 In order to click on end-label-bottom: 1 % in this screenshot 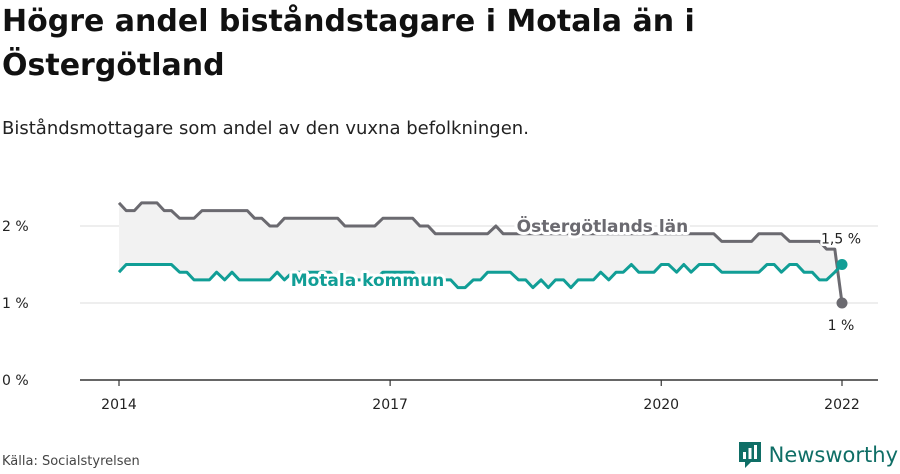, I will do `click(841, 326)`.